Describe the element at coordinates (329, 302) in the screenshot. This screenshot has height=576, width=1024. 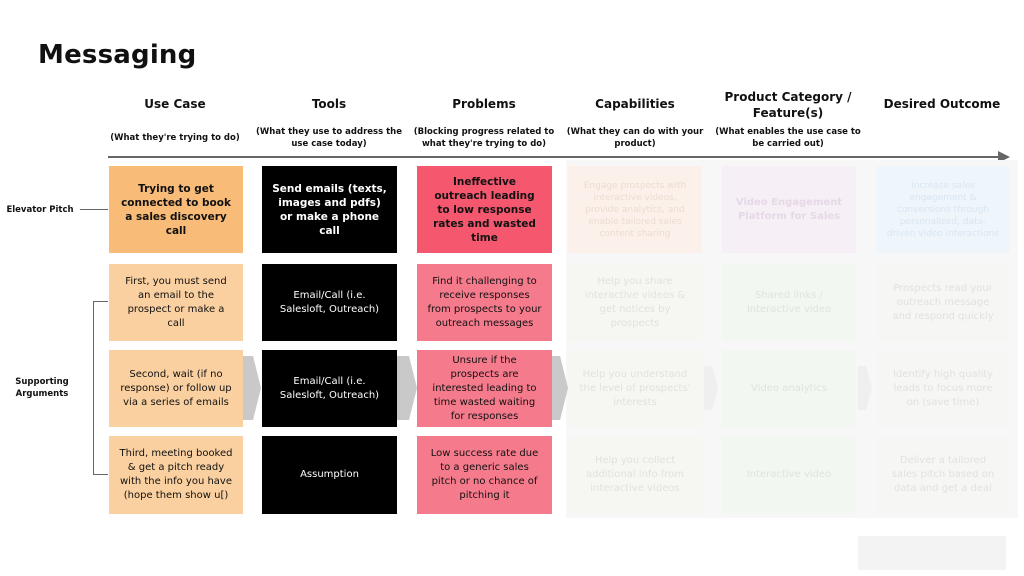
I see `tools-first: Email/Call (i.e. Salesloft, Outreach)` at that location.